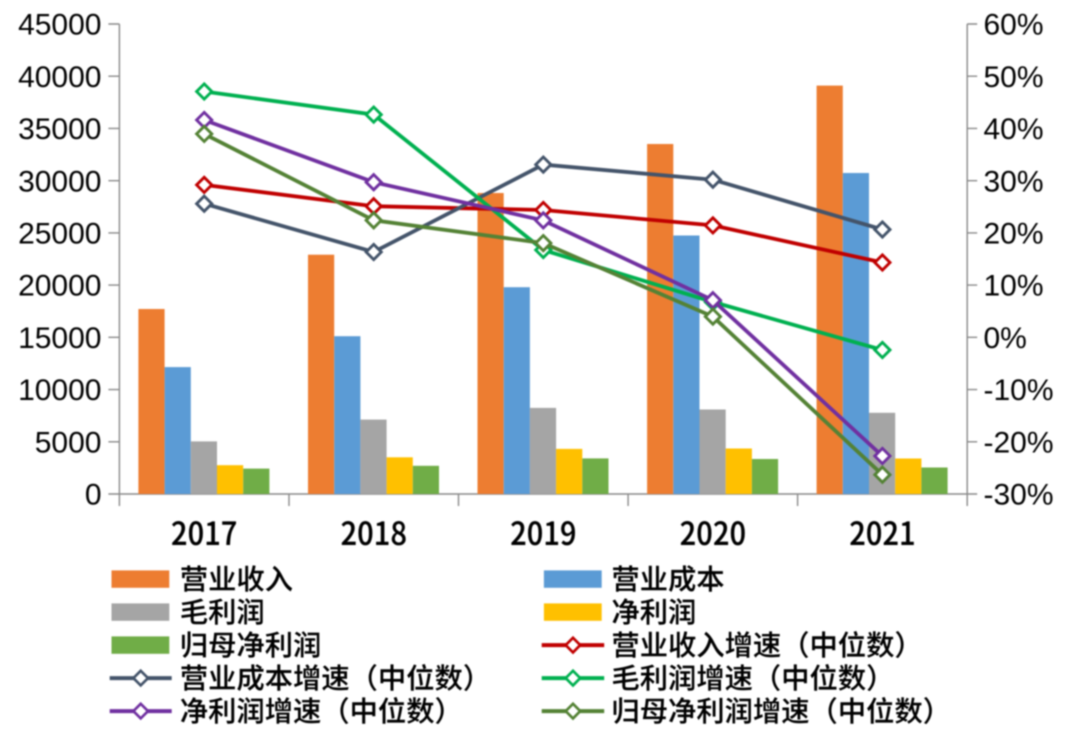  I want to click on svg-text: 30000, so click(59, 181).